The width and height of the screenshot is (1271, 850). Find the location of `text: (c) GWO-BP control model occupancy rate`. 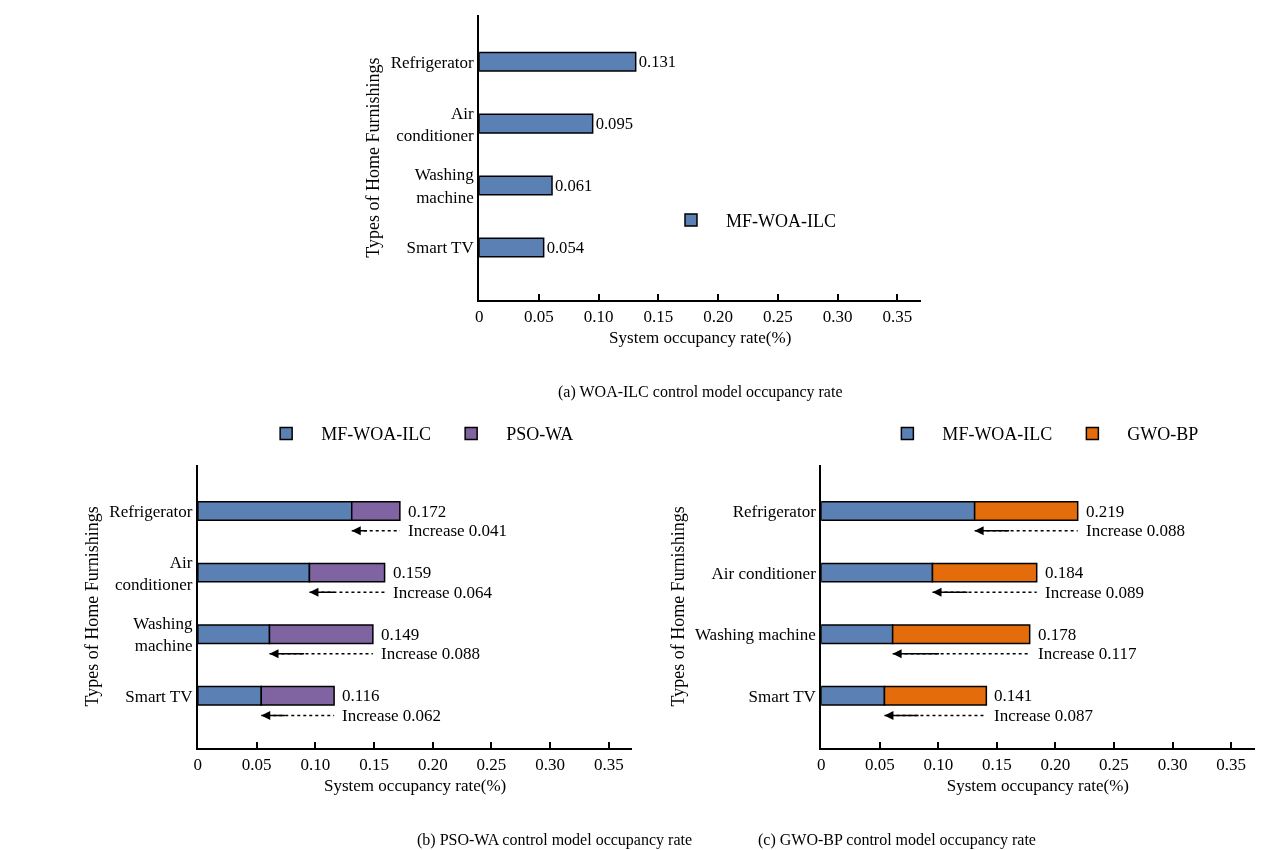

text: (c) GWO-BP control model occupancy rate is located at coordinates (897, 840).